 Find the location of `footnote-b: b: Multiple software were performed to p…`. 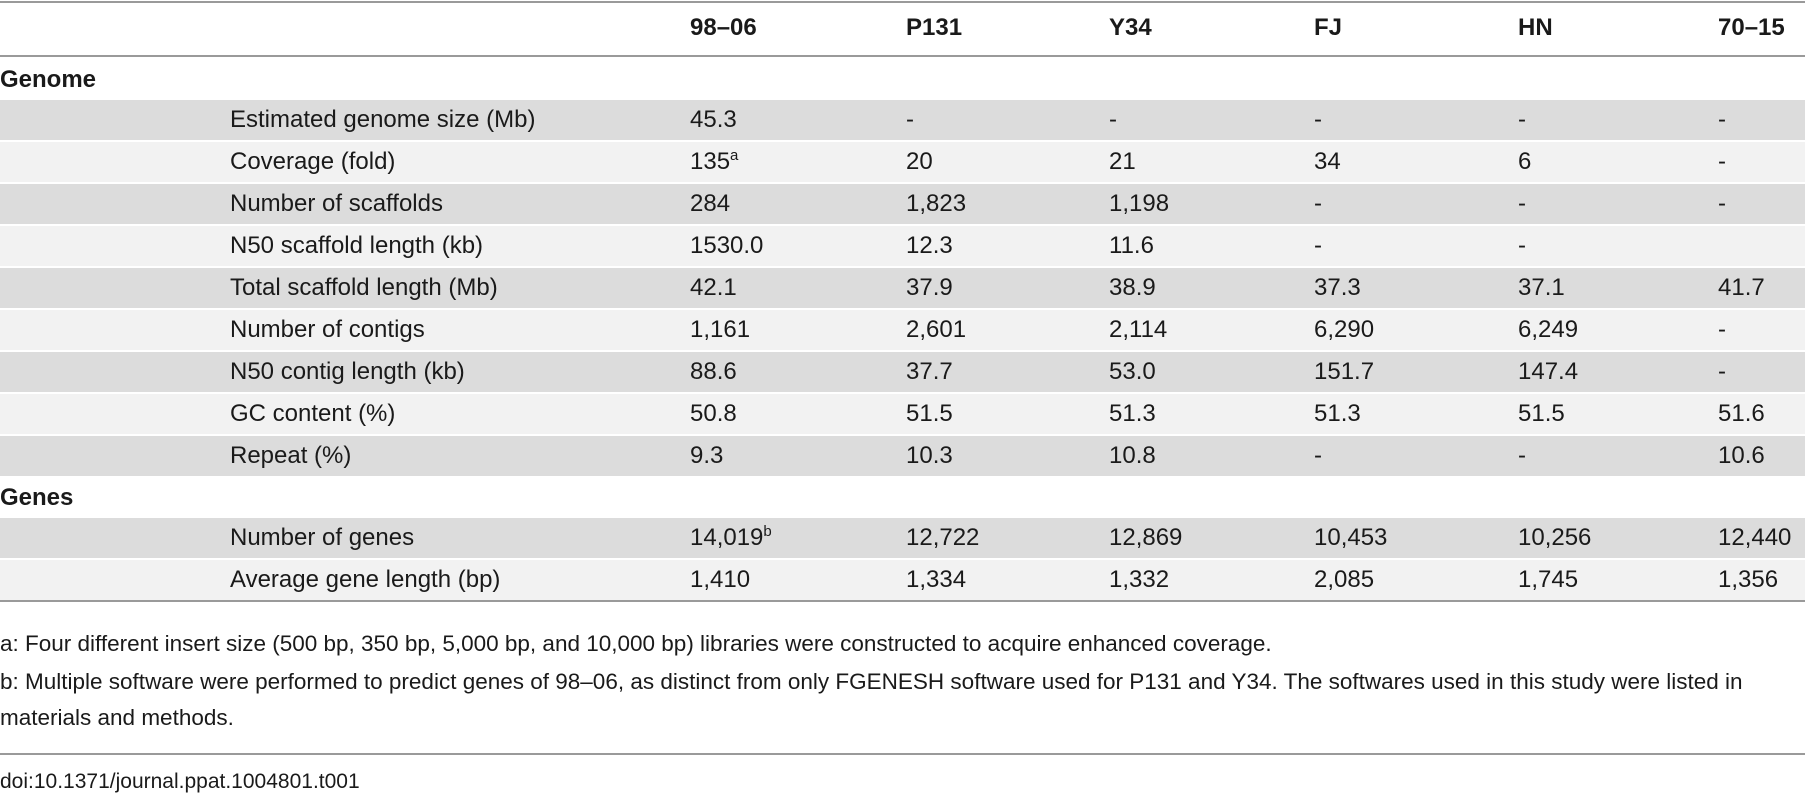

footnote-b: b: Multiple software were performed to p… is located at coordinates (871, 699).